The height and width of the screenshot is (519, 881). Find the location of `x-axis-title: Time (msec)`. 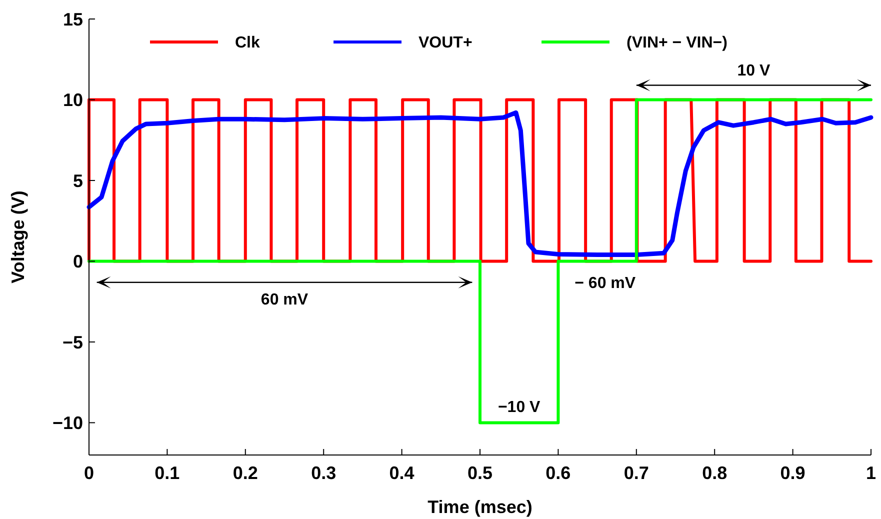

x-axis-title: Time (msec) is located at coordinates (480, 507).